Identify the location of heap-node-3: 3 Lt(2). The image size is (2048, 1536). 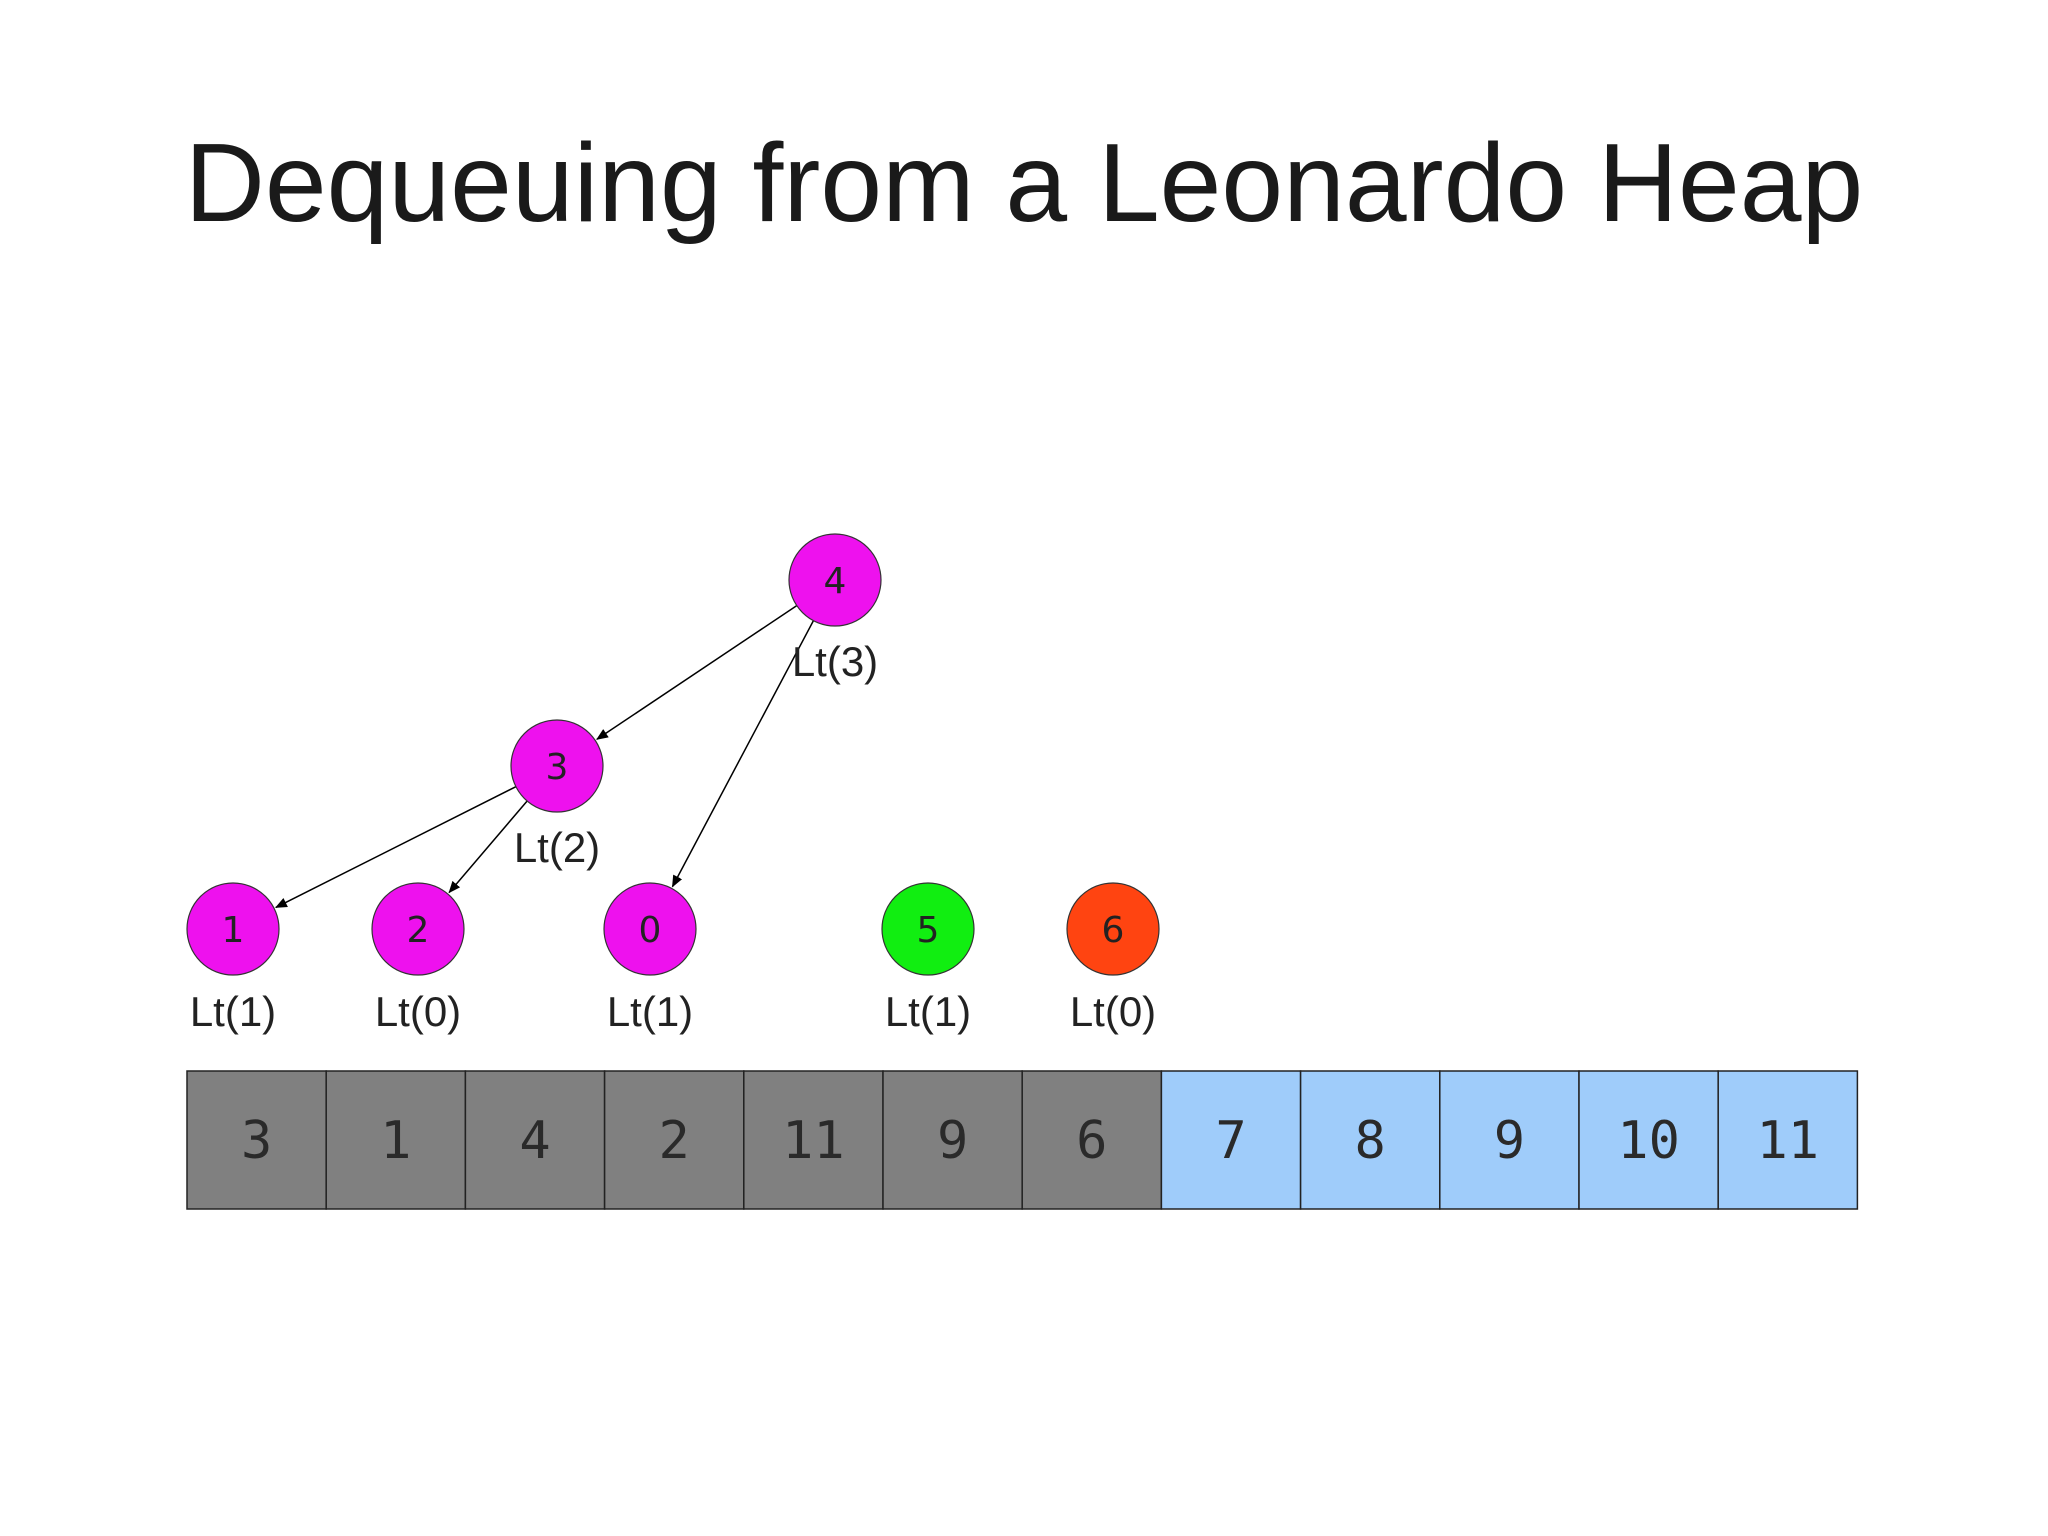
(557, 795).